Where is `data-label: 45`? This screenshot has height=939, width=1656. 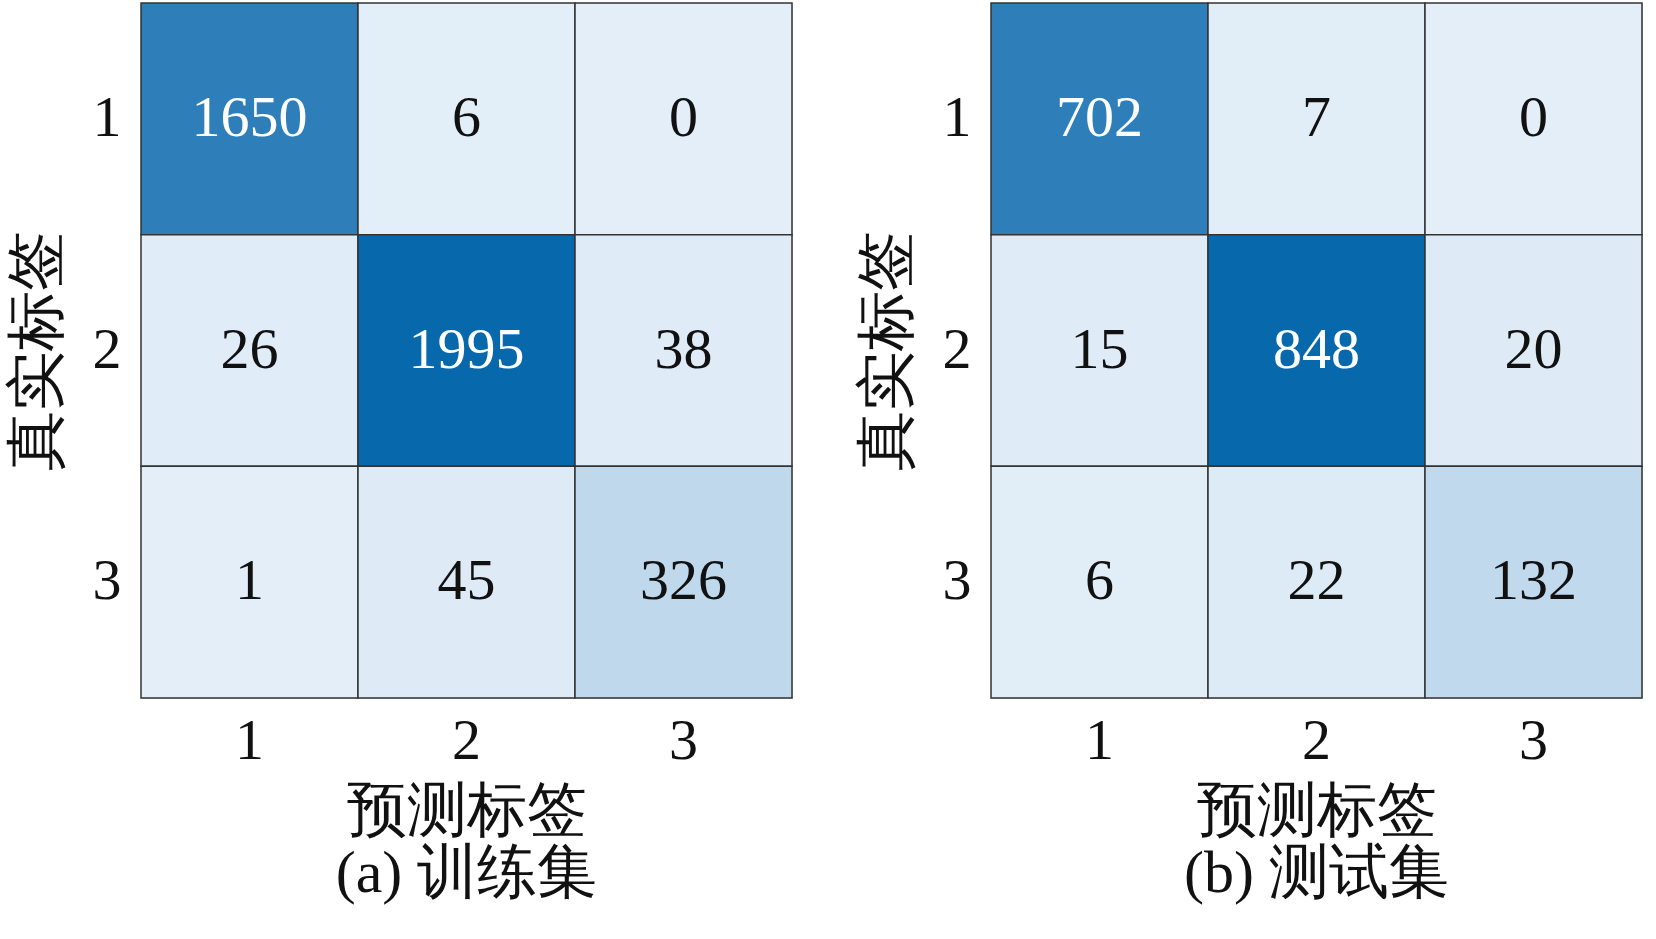
data-label: 45 is located at coordinates (466, 580).